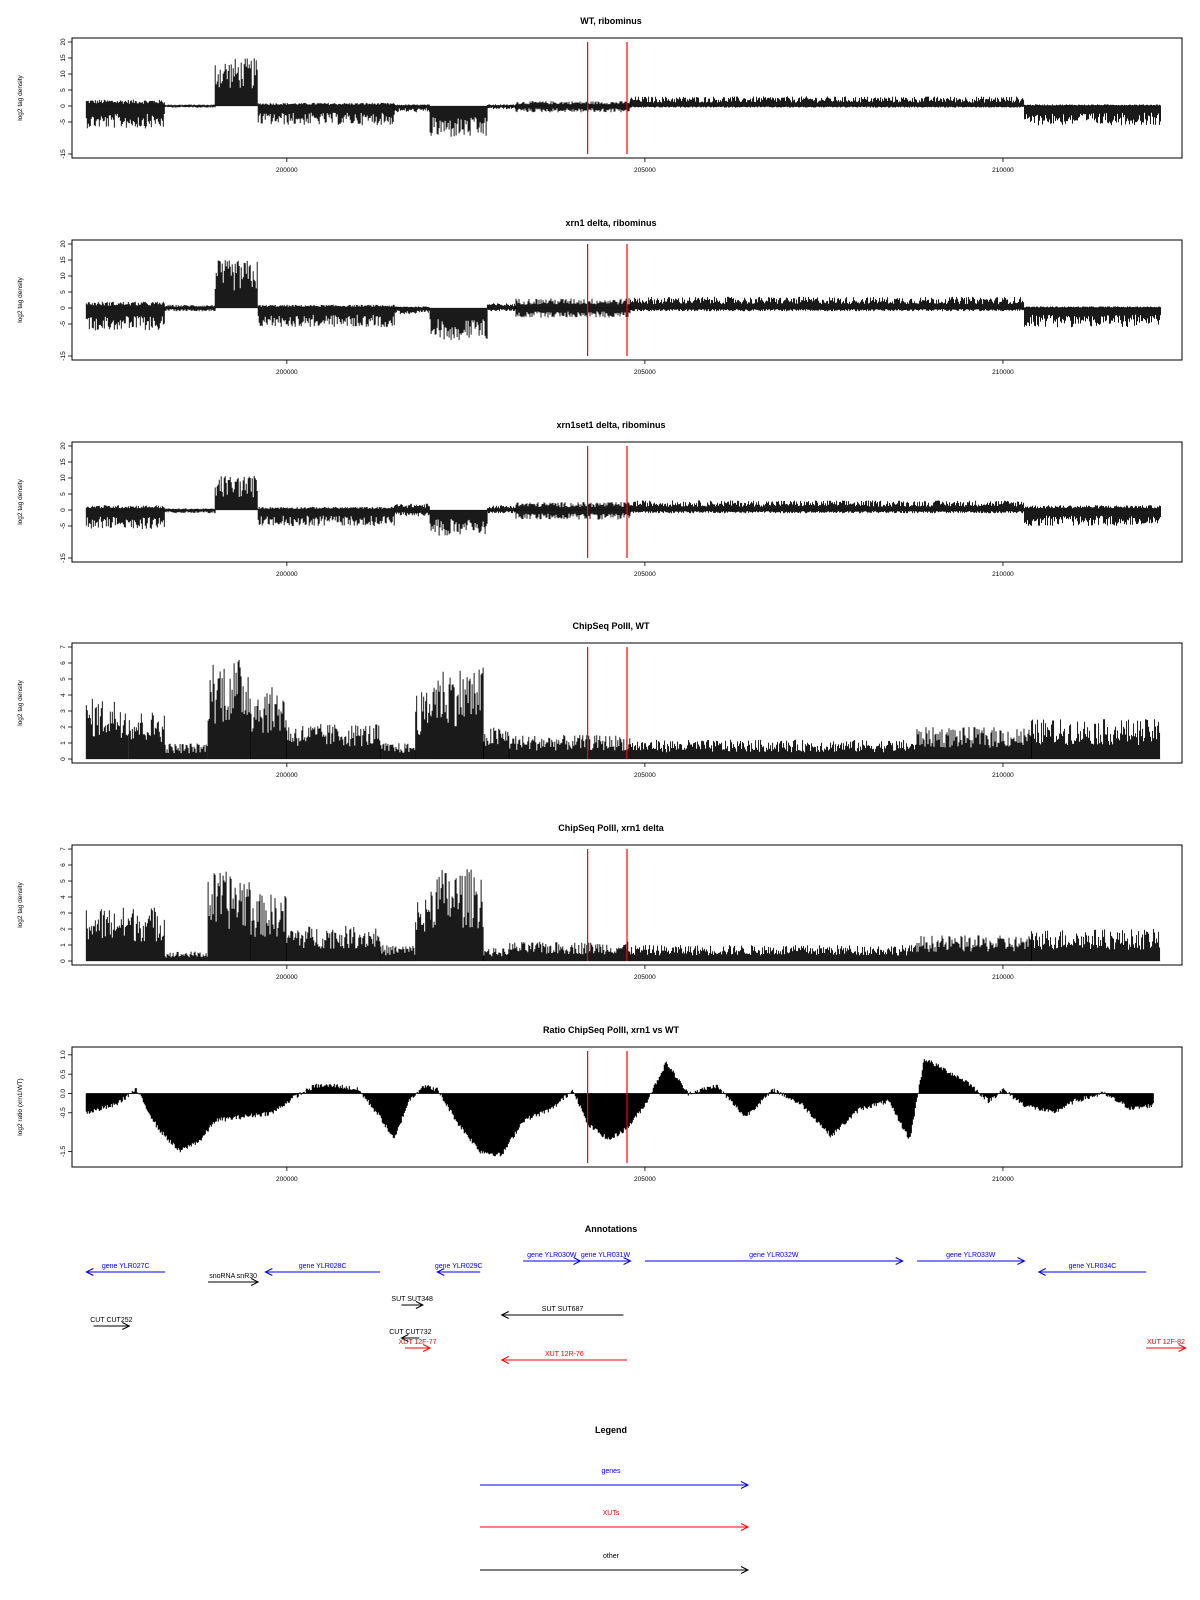 This screenshot has width=1200, height=1600. What do you see at coordinates (418, 1342) in the screenshot?
I see `feature-label: XUT 12F-77` at bounding box center [418, 1342].